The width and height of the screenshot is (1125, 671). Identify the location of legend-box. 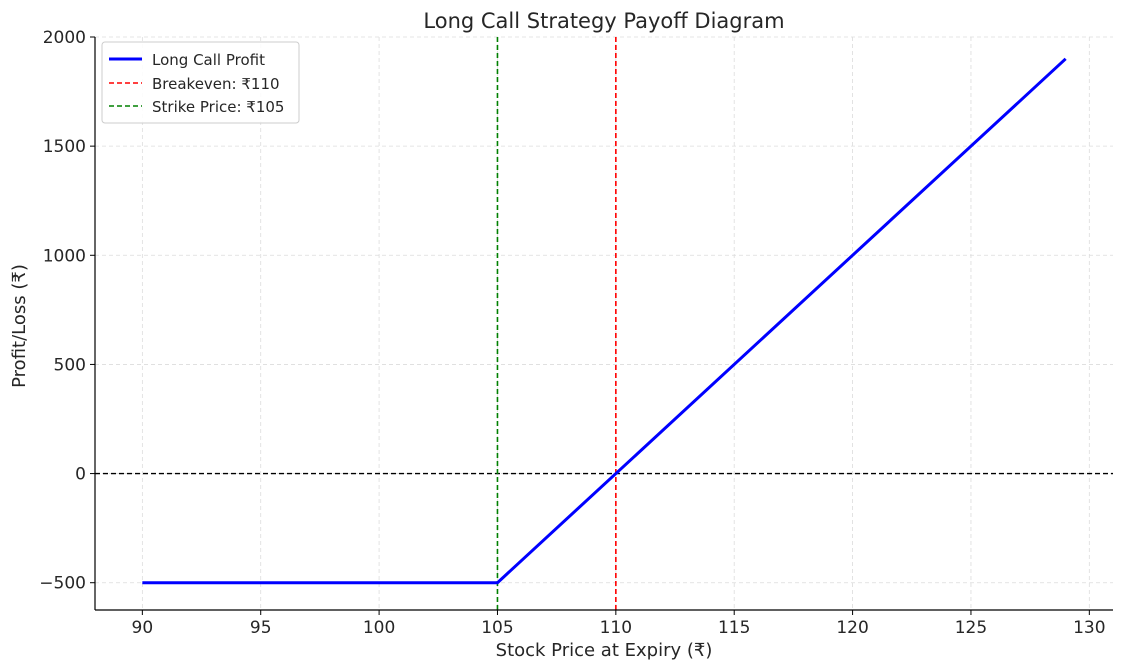
(200, 82).